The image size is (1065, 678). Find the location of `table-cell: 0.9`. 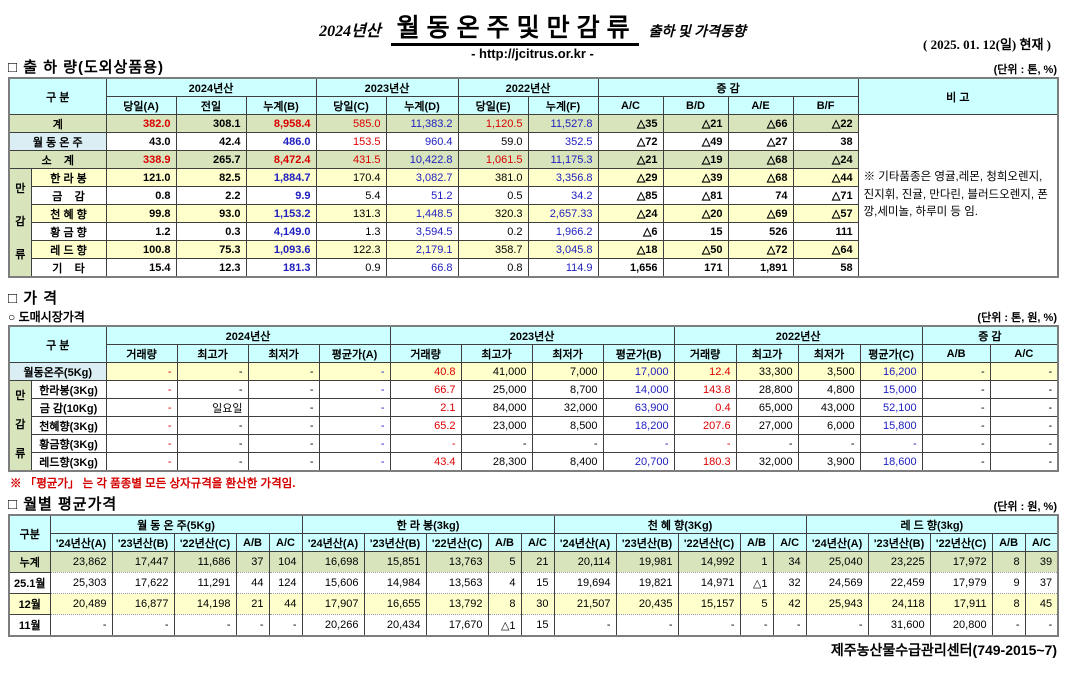

table-cell: 0.9 is located at coordinates (351, 268).